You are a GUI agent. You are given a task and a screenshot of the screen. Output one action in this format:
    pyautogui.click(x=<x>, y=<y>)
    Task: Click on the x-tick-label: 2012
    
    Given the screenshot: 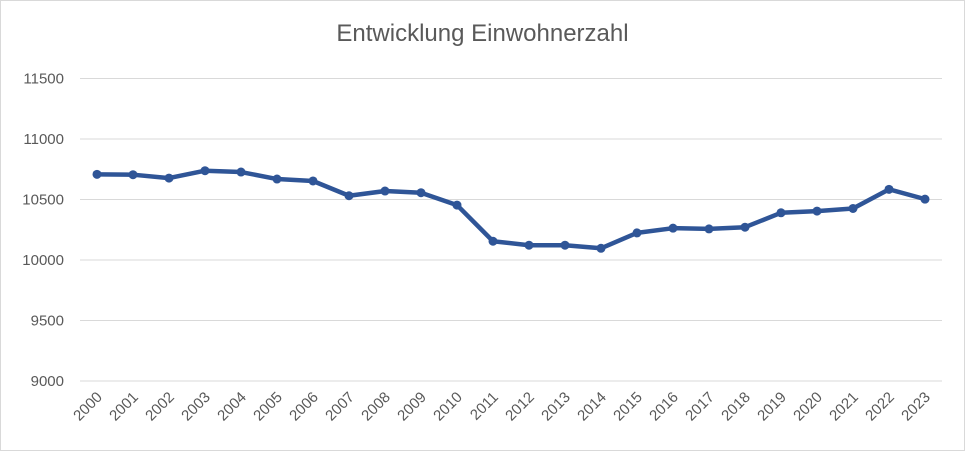 What is the action you would take?
    pyautogui.click(x=520, y=407)
    